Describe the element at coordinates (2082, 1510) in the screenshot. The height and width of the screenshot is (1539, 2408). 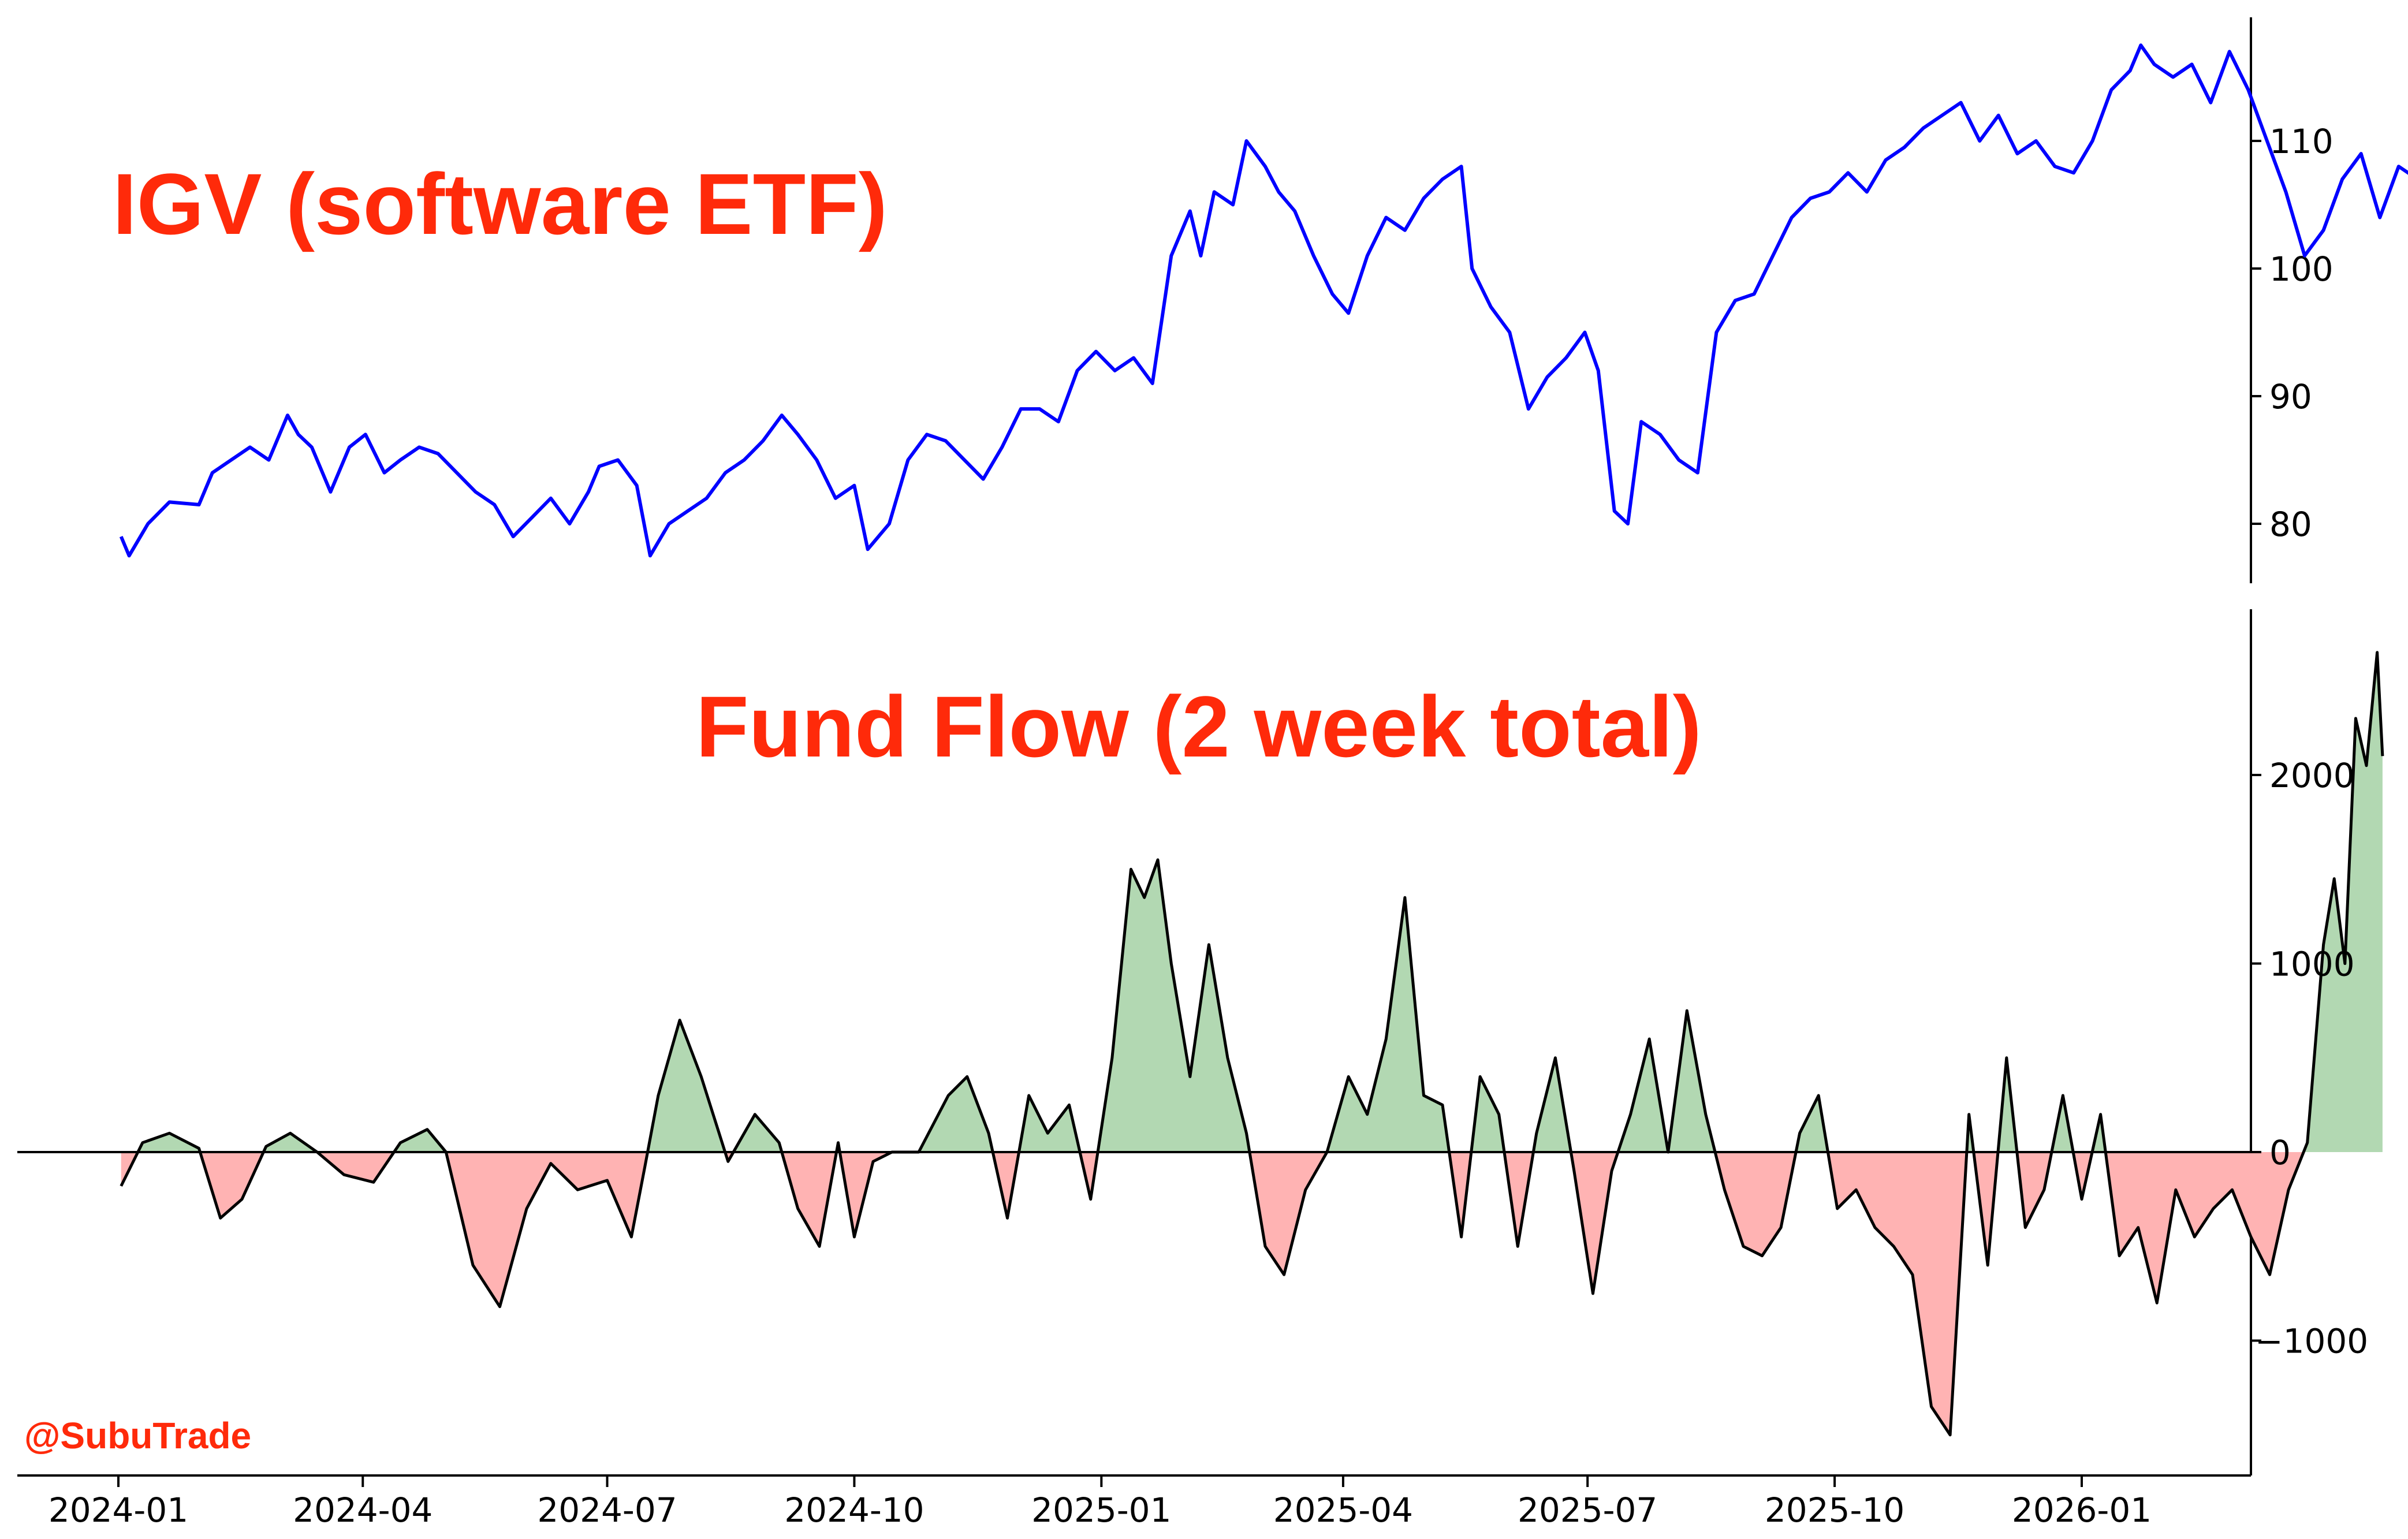
I see `x-tick-label: 2026-01` at that location.